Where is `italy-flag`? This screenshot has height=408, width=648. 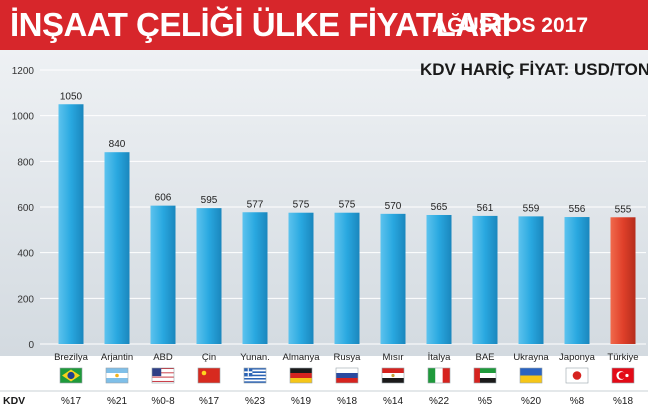
italy-flag is located at coordinates (439, 375).